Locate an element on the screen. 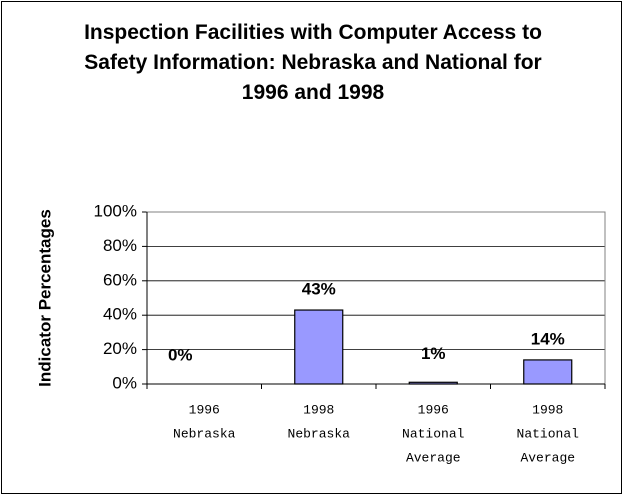 This screenshot has width=624, height=496. value-label: 1% is located at coordinates (433, 353).